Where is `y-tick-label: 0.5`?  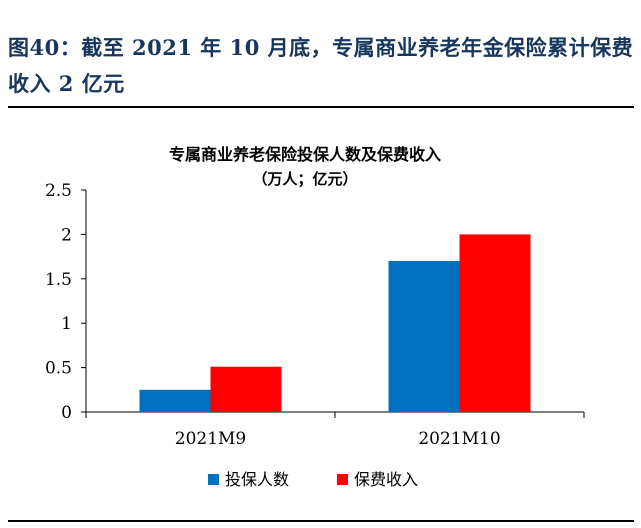
y-tick-label: 0.5 is located at coordinates (58, 369).